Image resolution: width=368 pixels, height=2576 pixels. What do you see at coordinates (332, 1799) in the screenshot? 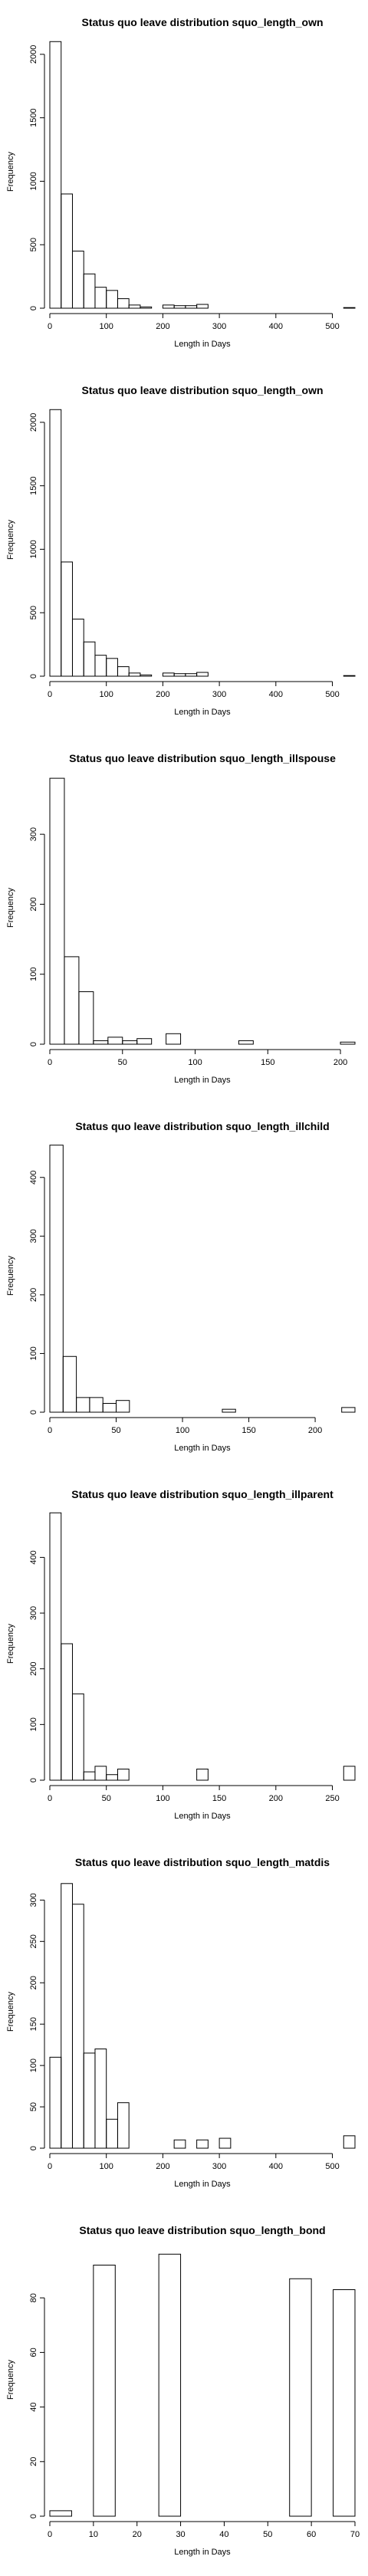
I see `x-tick-label: 250` at bounding box center [332, 1799].